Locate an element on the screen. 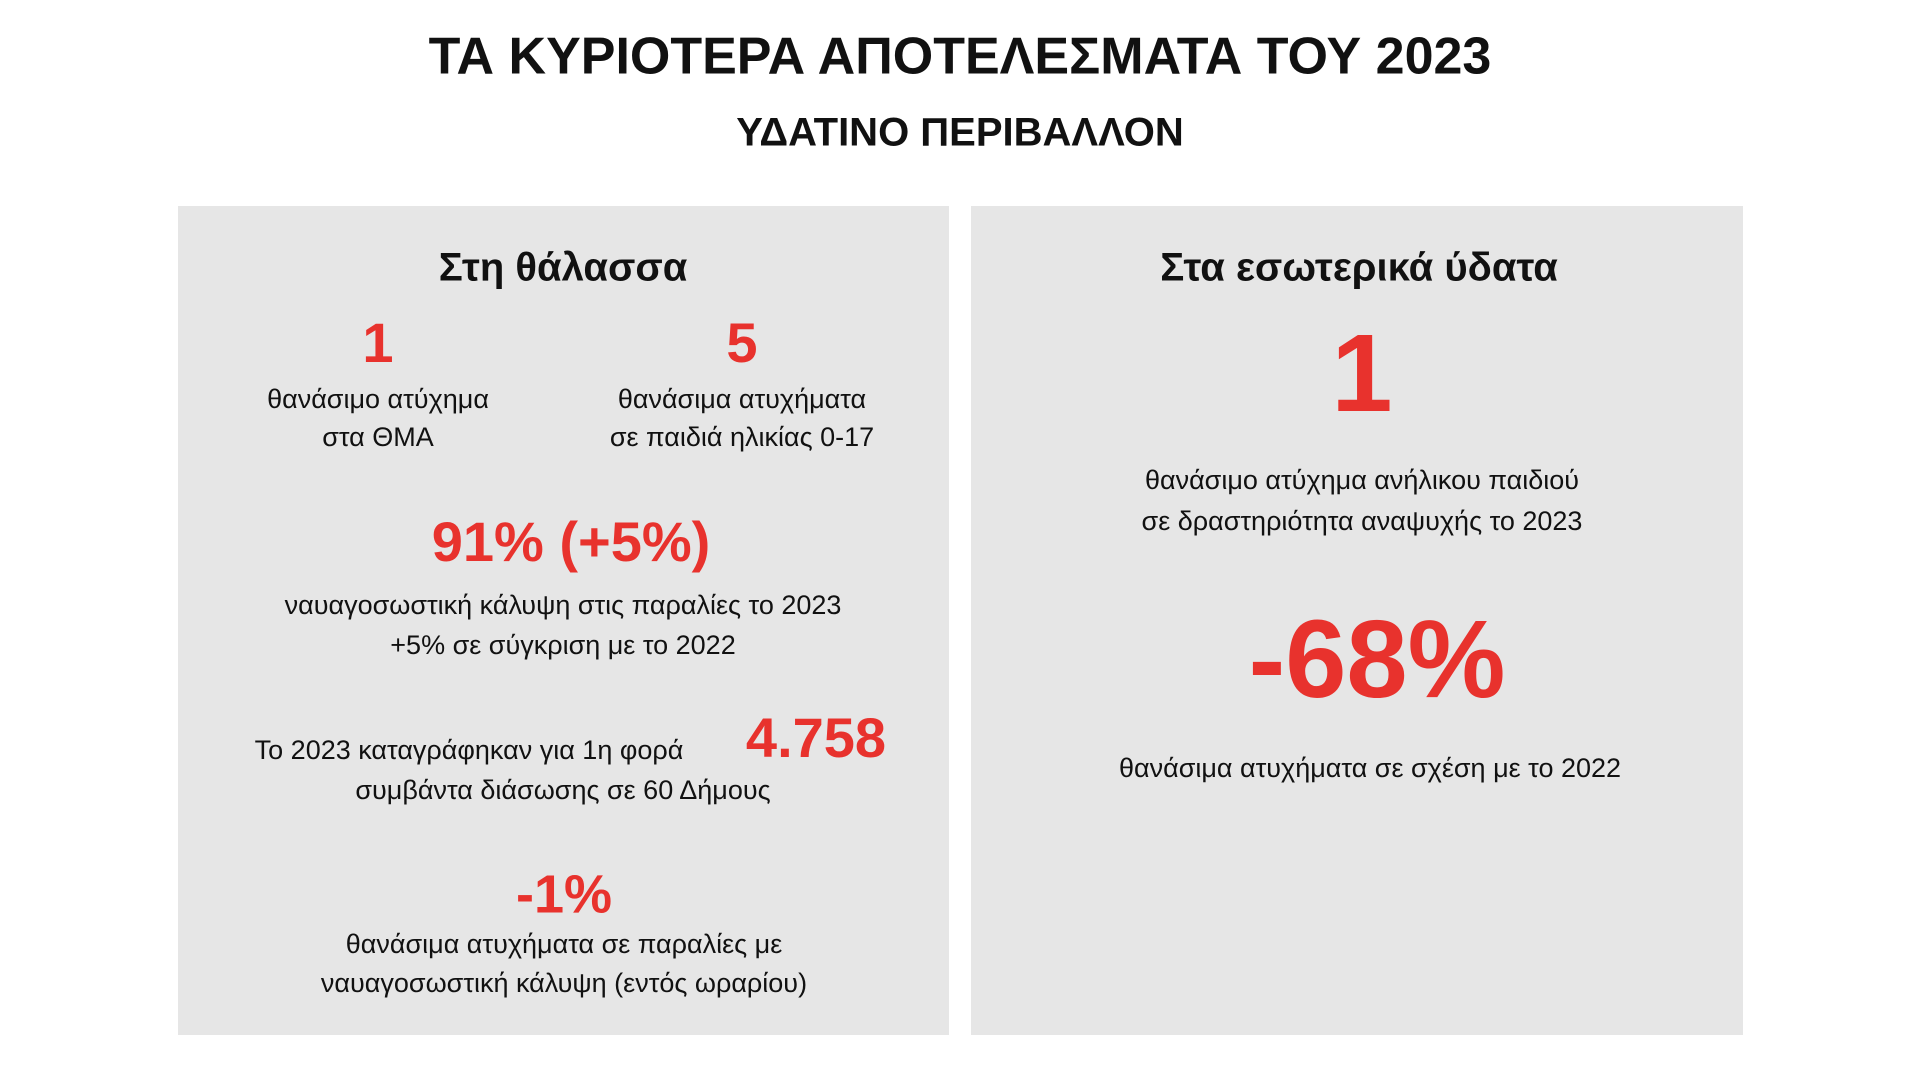 The image size is (1920, 1080). stat-text: στα ΘΜΑ is located at coordinates (378, 437).